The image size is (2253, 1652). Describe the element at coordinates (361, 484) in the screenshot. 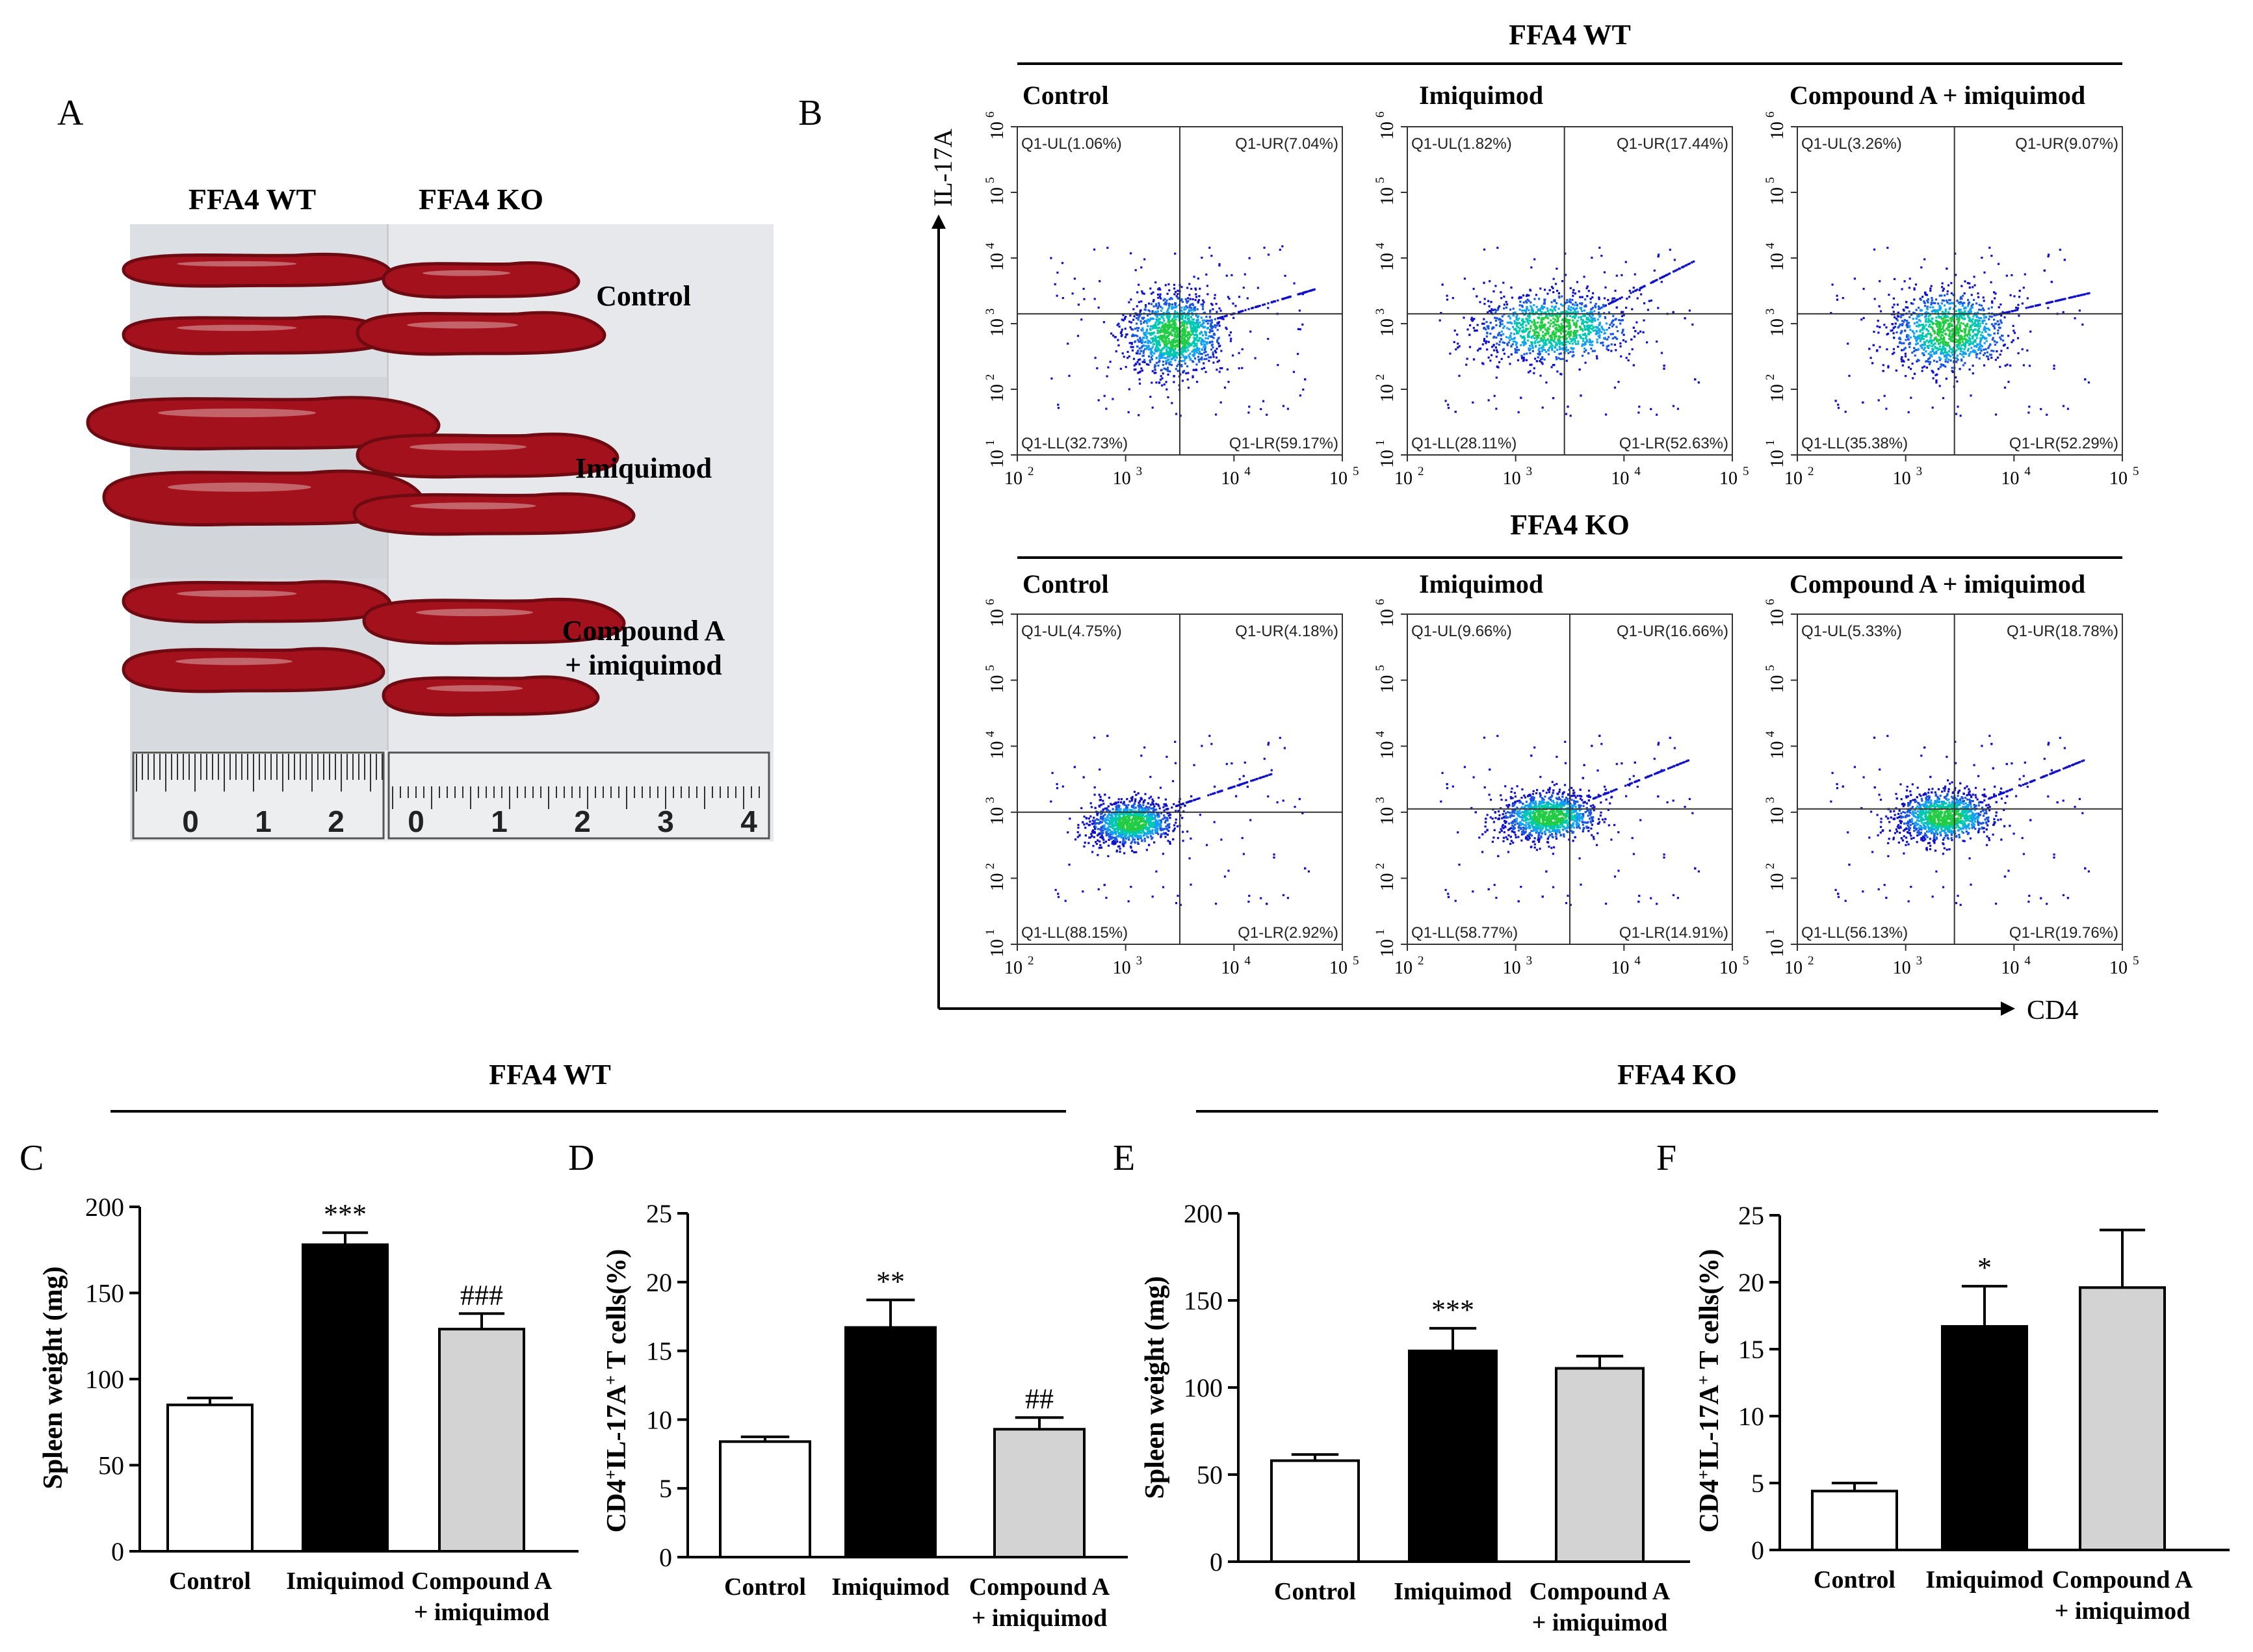

I see `spleen-photos` at that location.